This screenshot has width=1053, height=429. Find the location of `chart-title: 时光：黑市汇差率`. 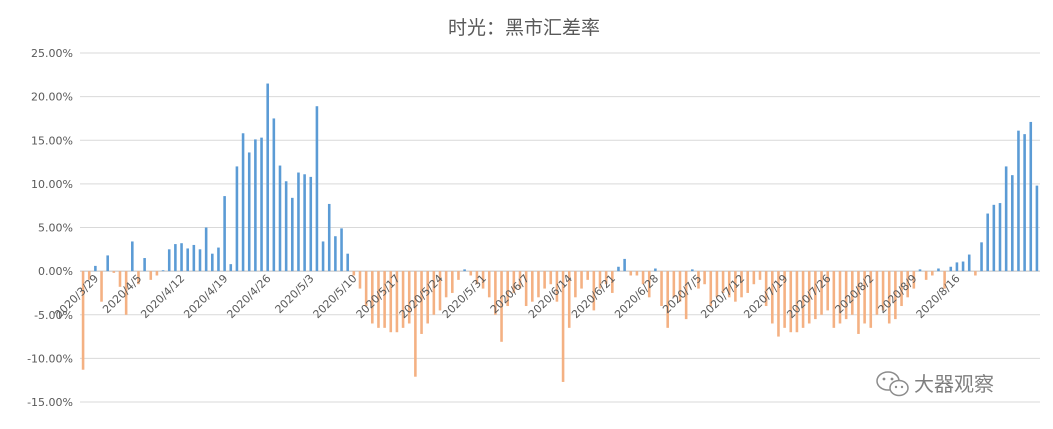

chart-title: 时光：黑市汇差率 is located at coordinates (524, 28).